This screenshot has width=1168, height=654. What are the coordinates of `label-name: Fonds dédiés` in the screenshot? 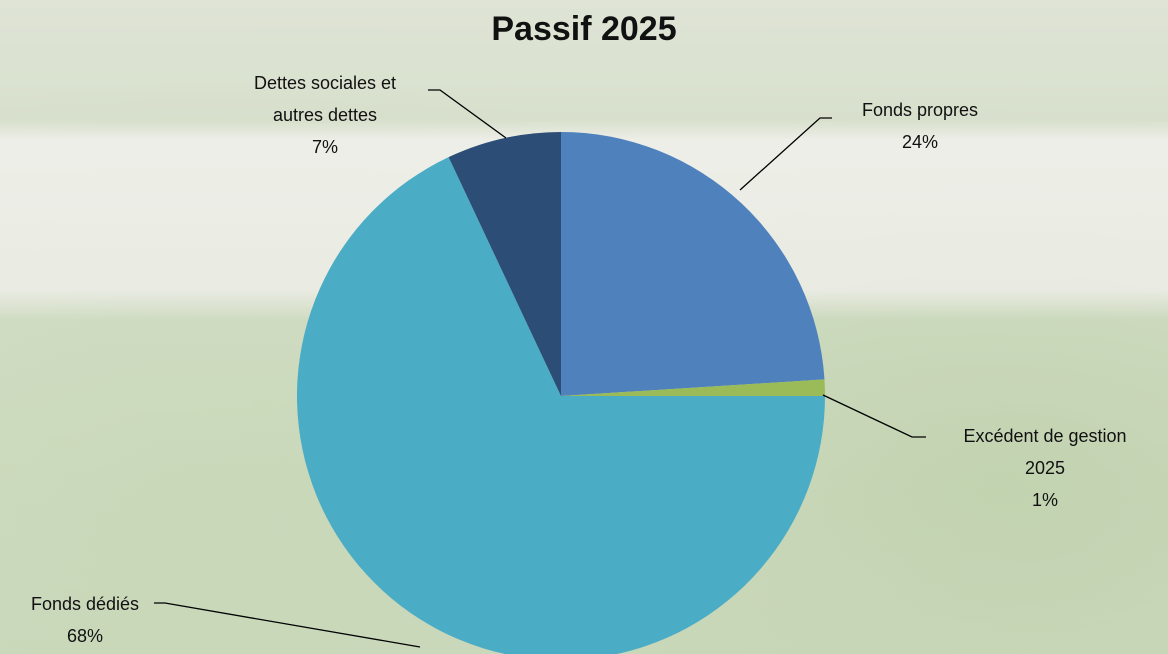 It's located at (85, 604).